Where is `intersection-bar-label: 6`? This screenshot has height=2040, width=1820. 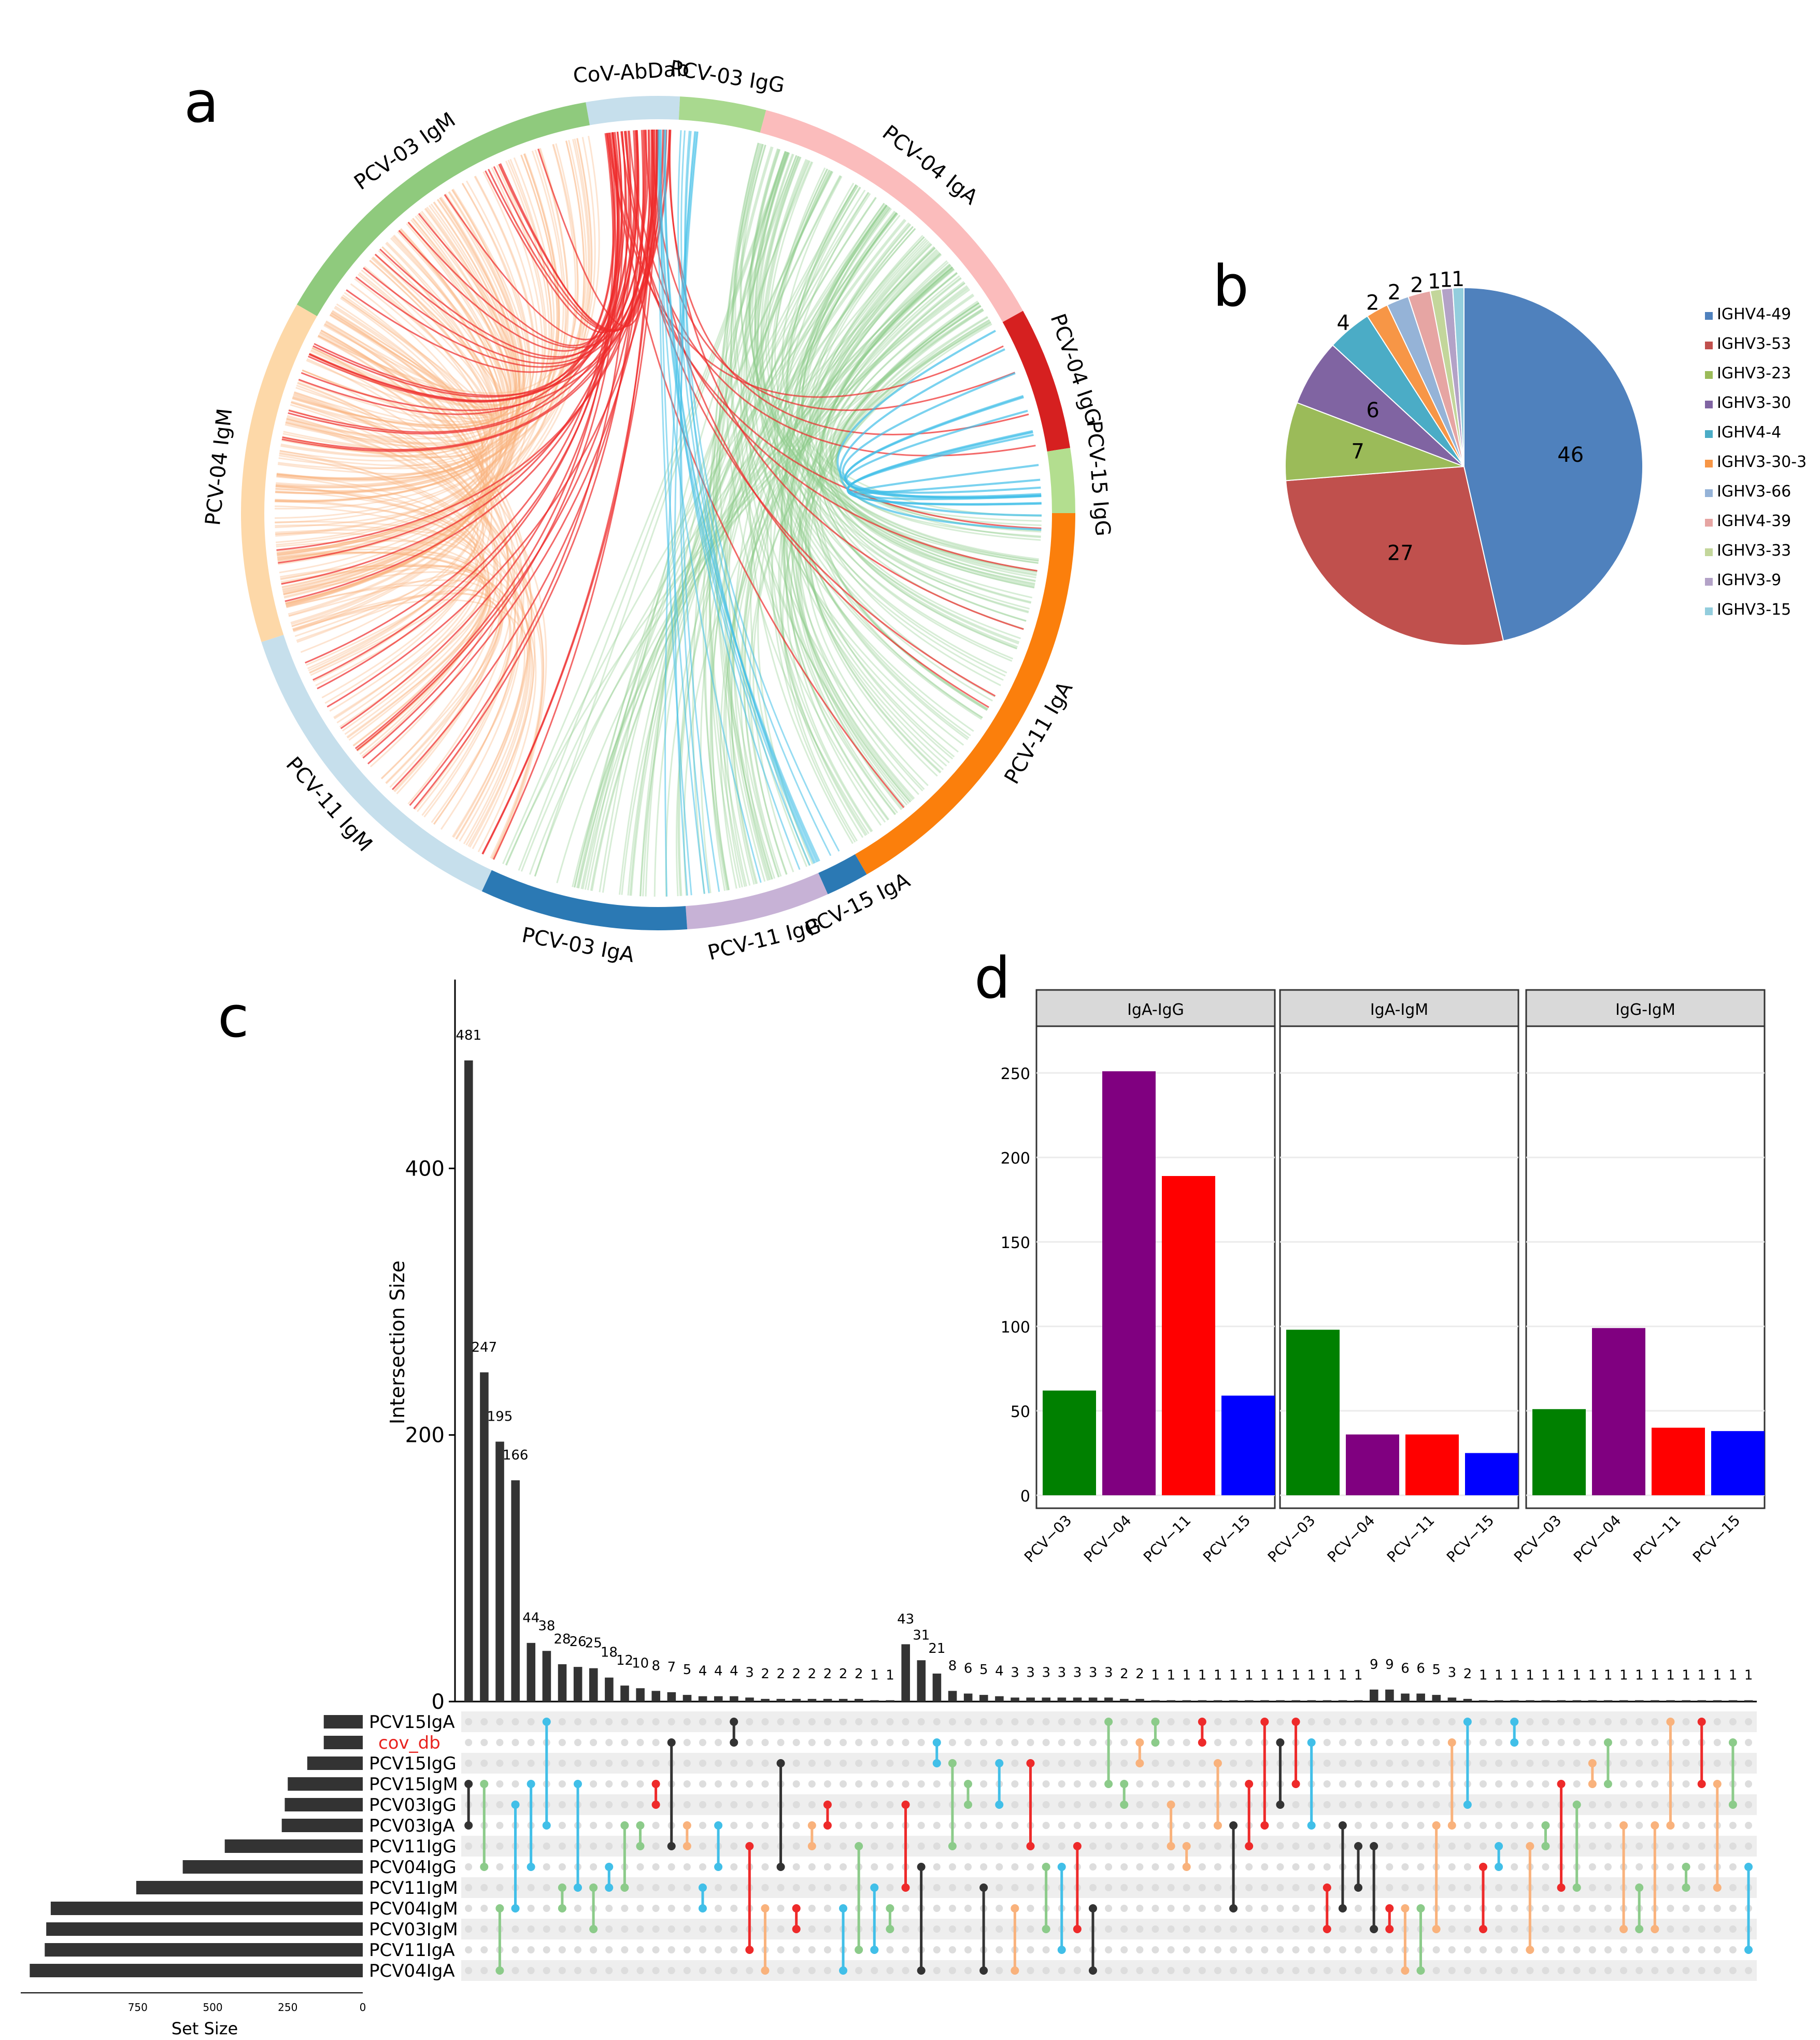 intersection-bar-label: 6 is located at coordinates (968, 1669).